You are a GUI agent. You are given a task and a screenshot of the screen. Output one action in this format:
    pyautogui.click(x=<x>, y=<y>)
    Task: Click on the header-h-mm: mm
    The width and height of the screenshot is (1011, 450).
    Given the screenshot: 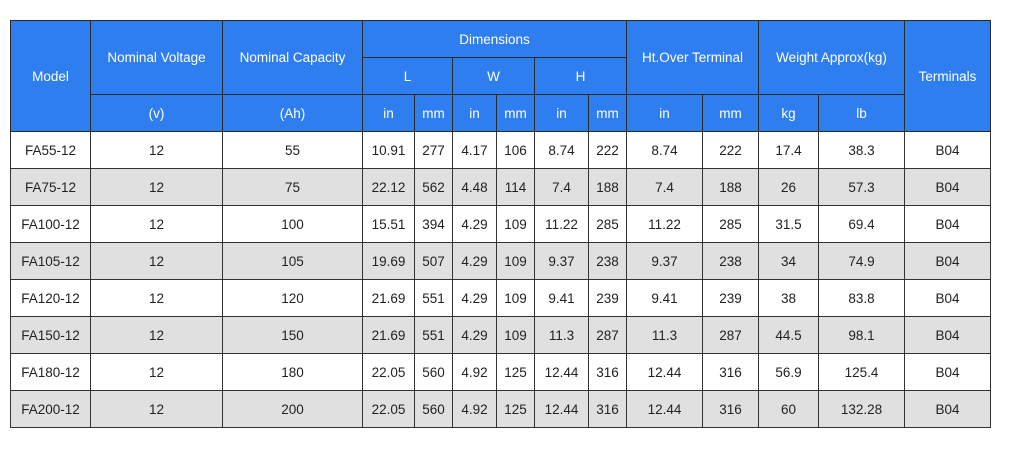 What is the action you would take?
    pyautogui.click(x=607, y=113)
    